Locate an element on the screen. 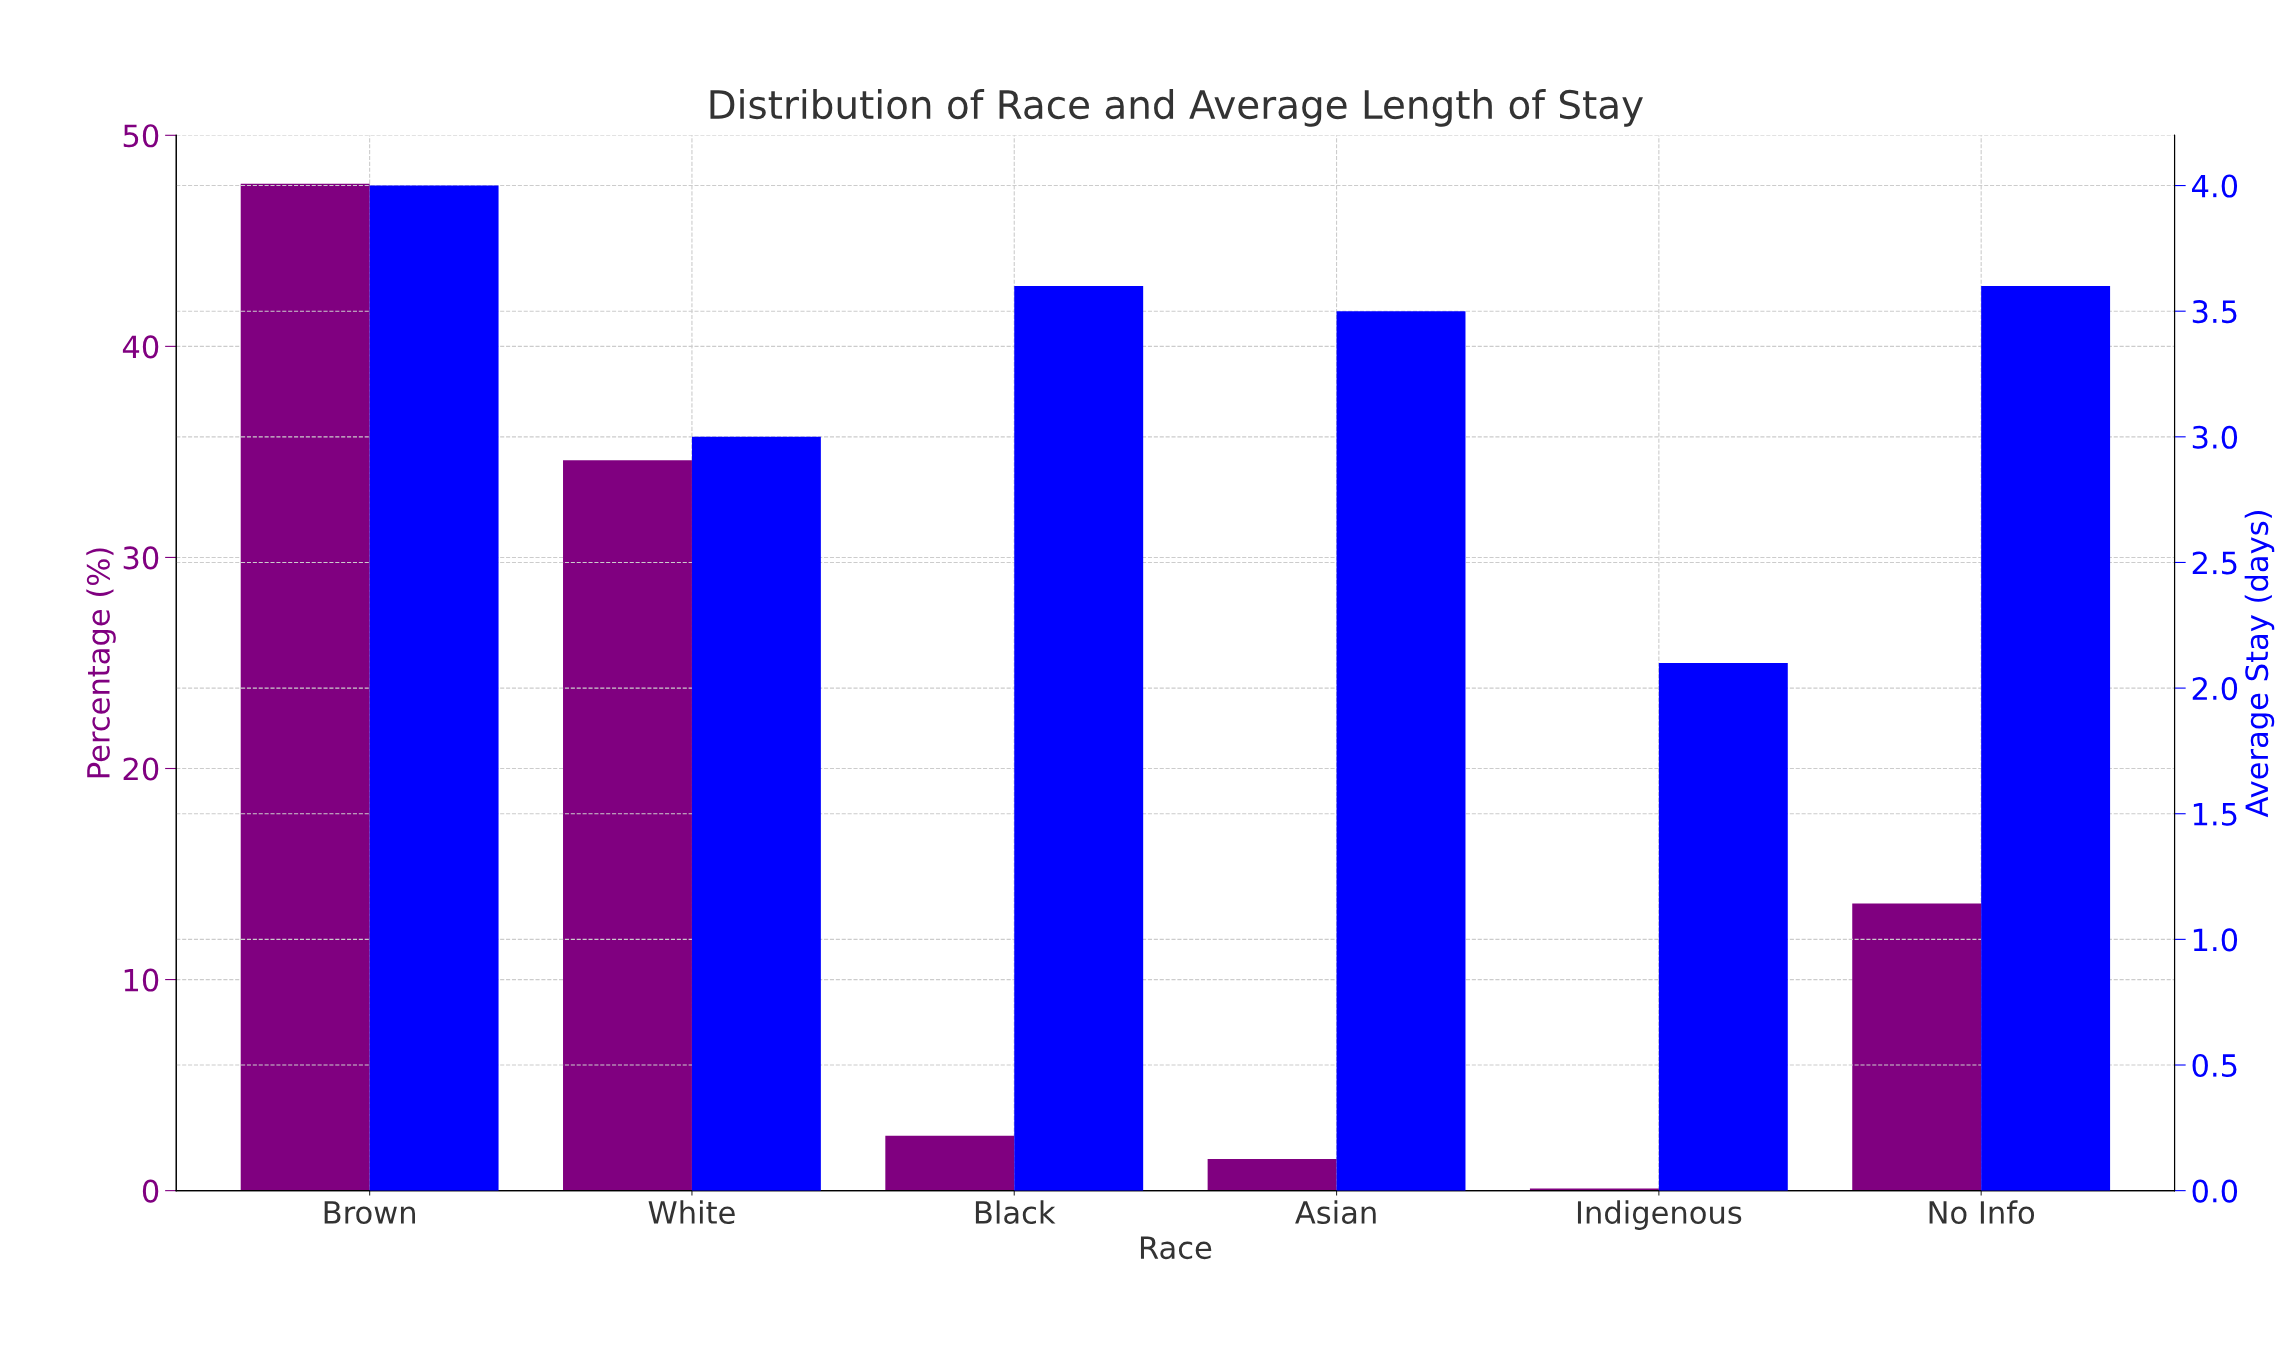 The width and height of the screenshot is (2289, 1353). y-tick-label: 10 is located at coordinates (141, 980).